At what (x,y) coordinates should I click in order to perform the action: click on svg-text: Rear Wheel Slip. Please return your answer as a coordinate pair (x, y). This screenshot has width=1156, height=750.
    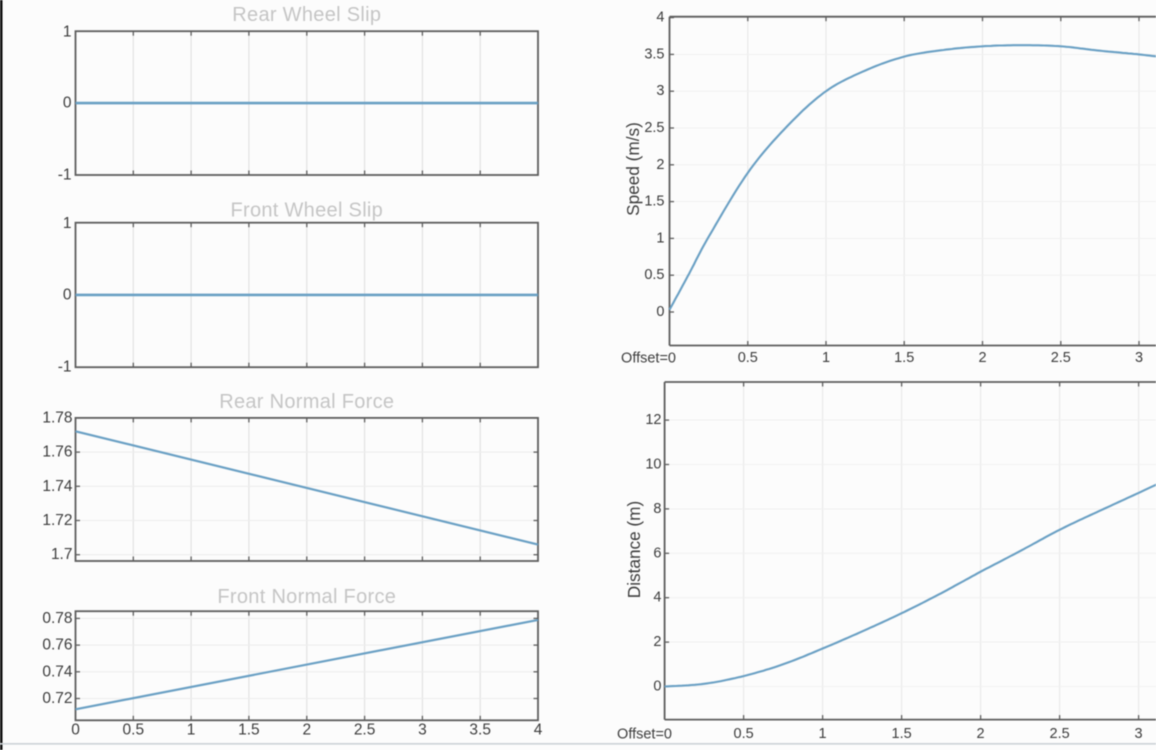
    Looking at the image, I should click on (306, 15).